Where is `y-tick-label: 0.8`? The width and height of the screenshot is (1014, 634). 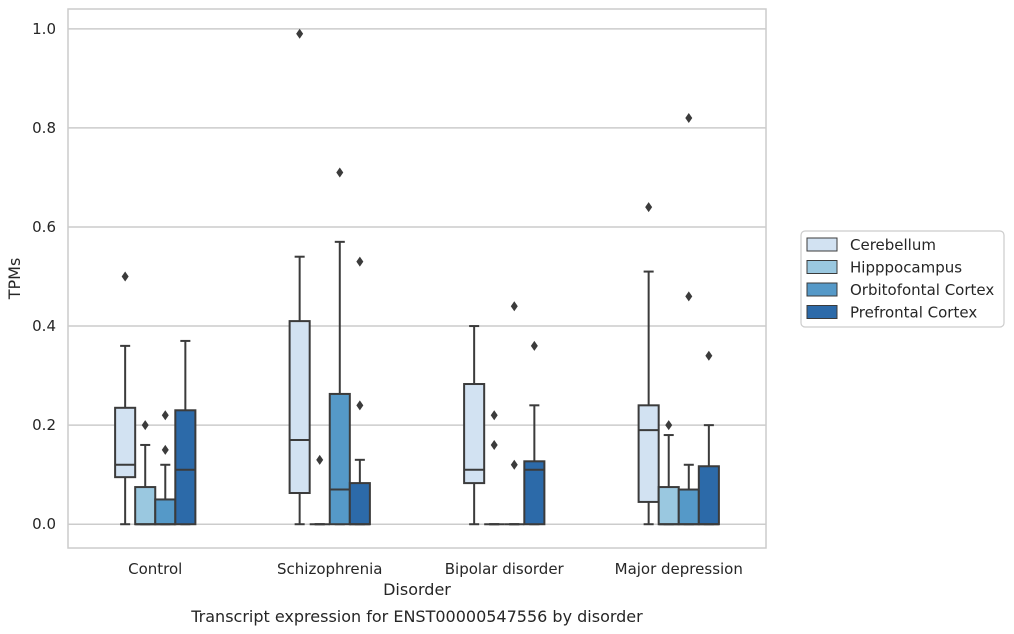 y-tick-label: 0.8 is located at coordinates (44, 128).